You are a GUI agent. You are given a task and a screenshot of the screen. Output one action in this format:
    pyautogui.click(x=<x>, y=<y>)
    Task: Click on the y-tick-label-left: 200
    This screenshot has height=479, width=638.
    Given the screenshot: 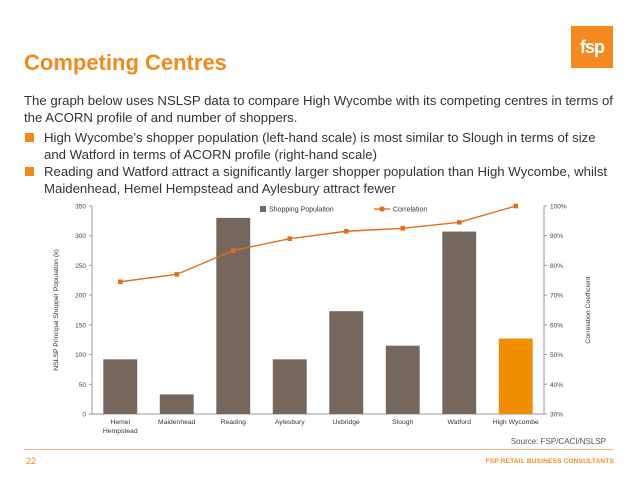 What is the action you would take?
    pyautogui.click(x=80, y=296)
    